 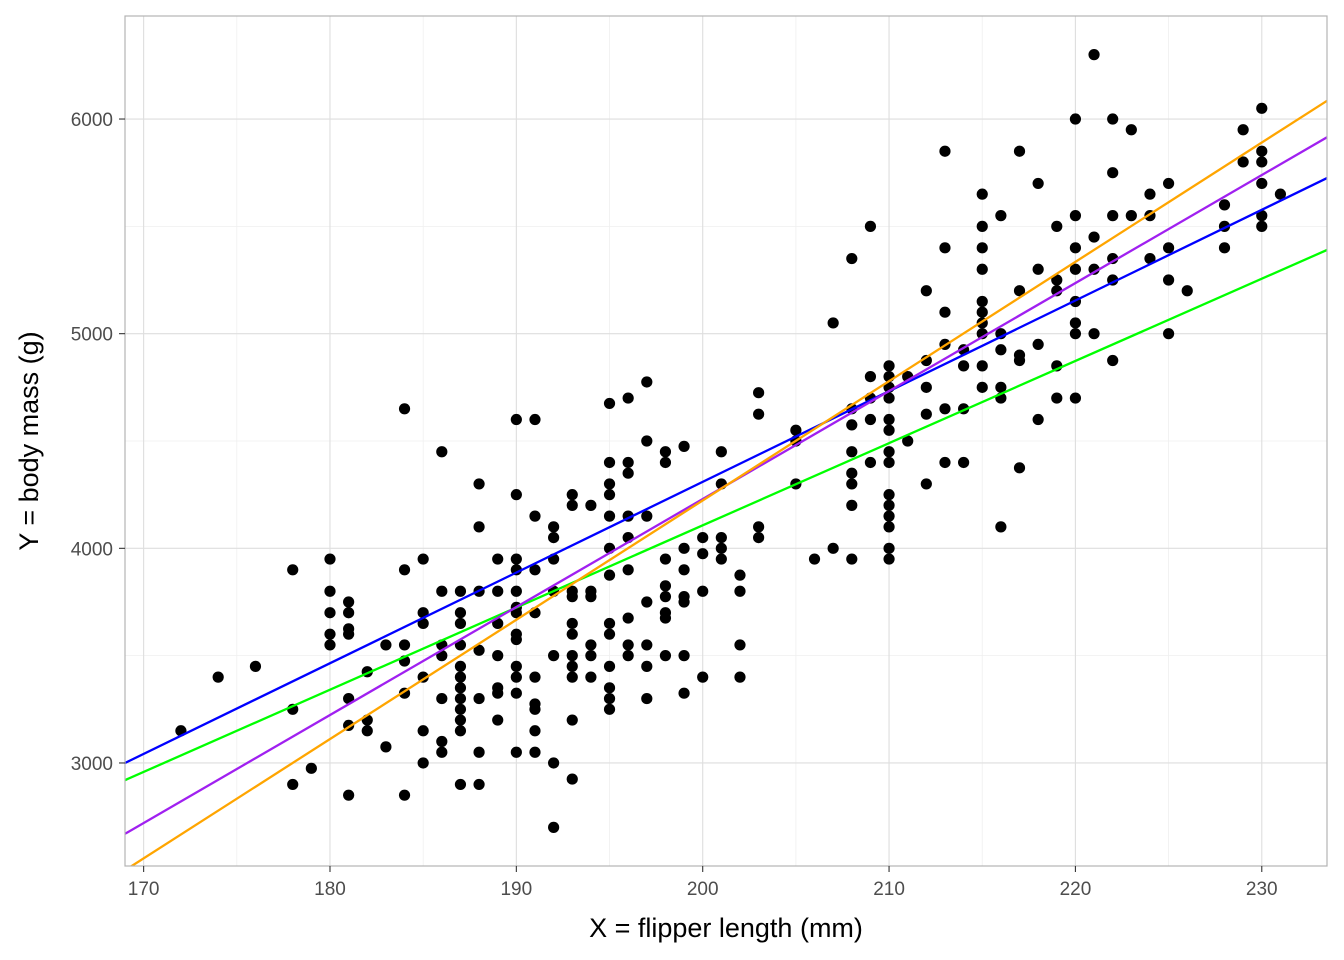 What do you see at coordinates (92, 335) in the screenshot?
I see `y-tick-label: 5000` at bounding box center [92, 335].